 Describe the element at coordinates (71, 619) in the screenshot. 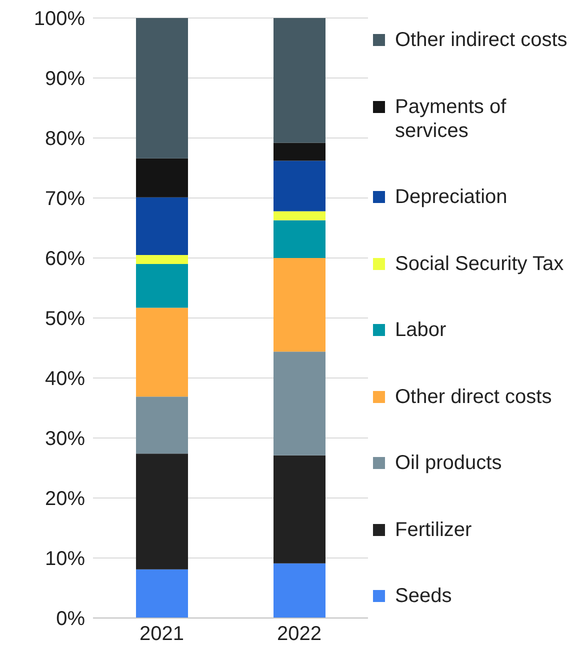

I see `y-tick-label: 0%` at that location.